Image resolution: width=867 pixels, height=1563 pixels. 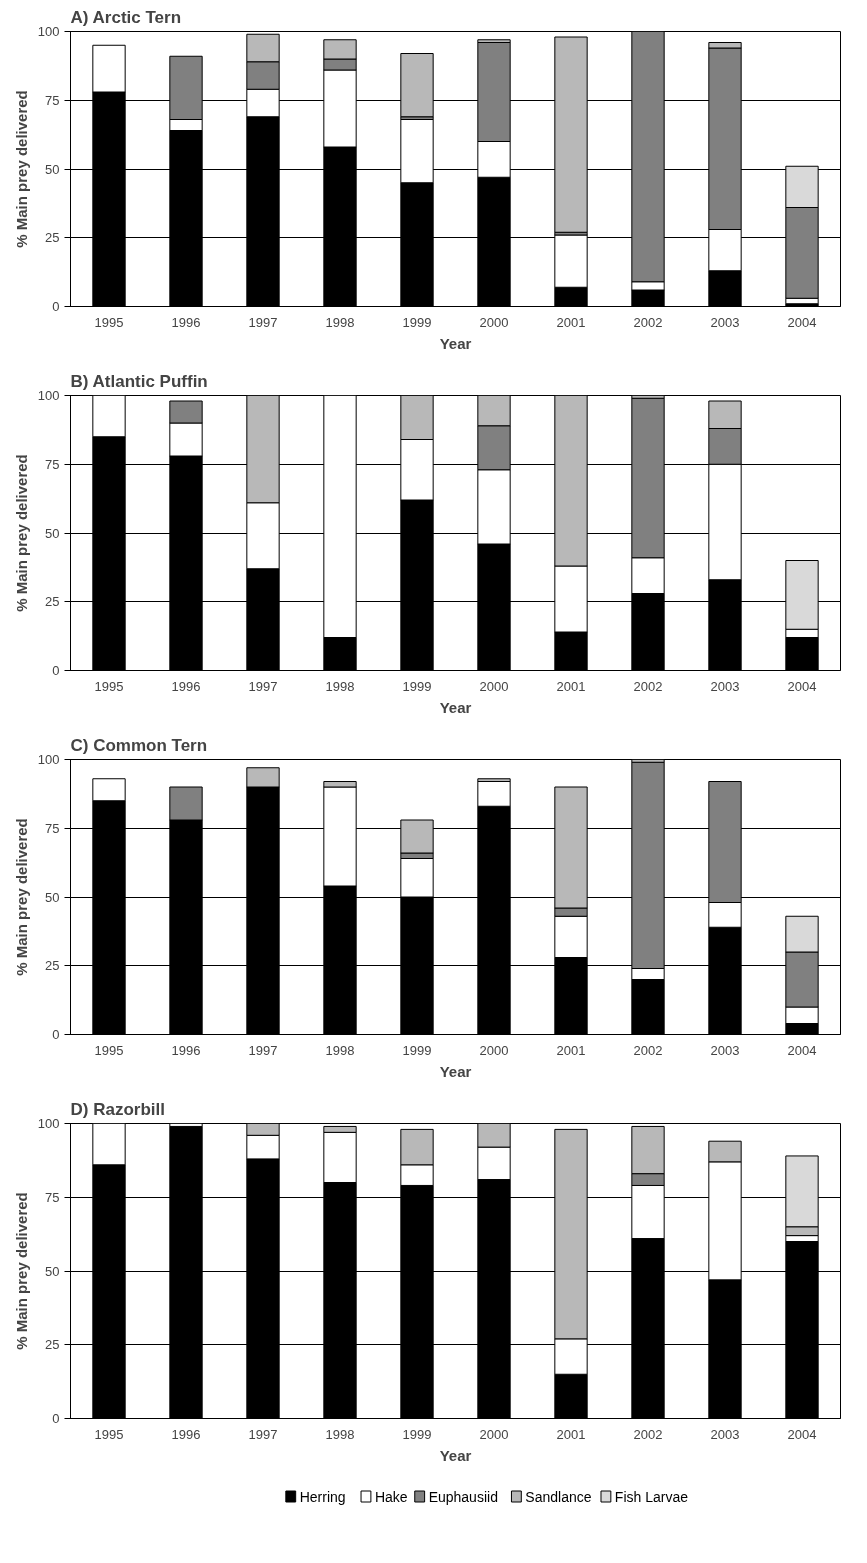 I want to click on legend-label: Hake, so click(x=391, y=1496).